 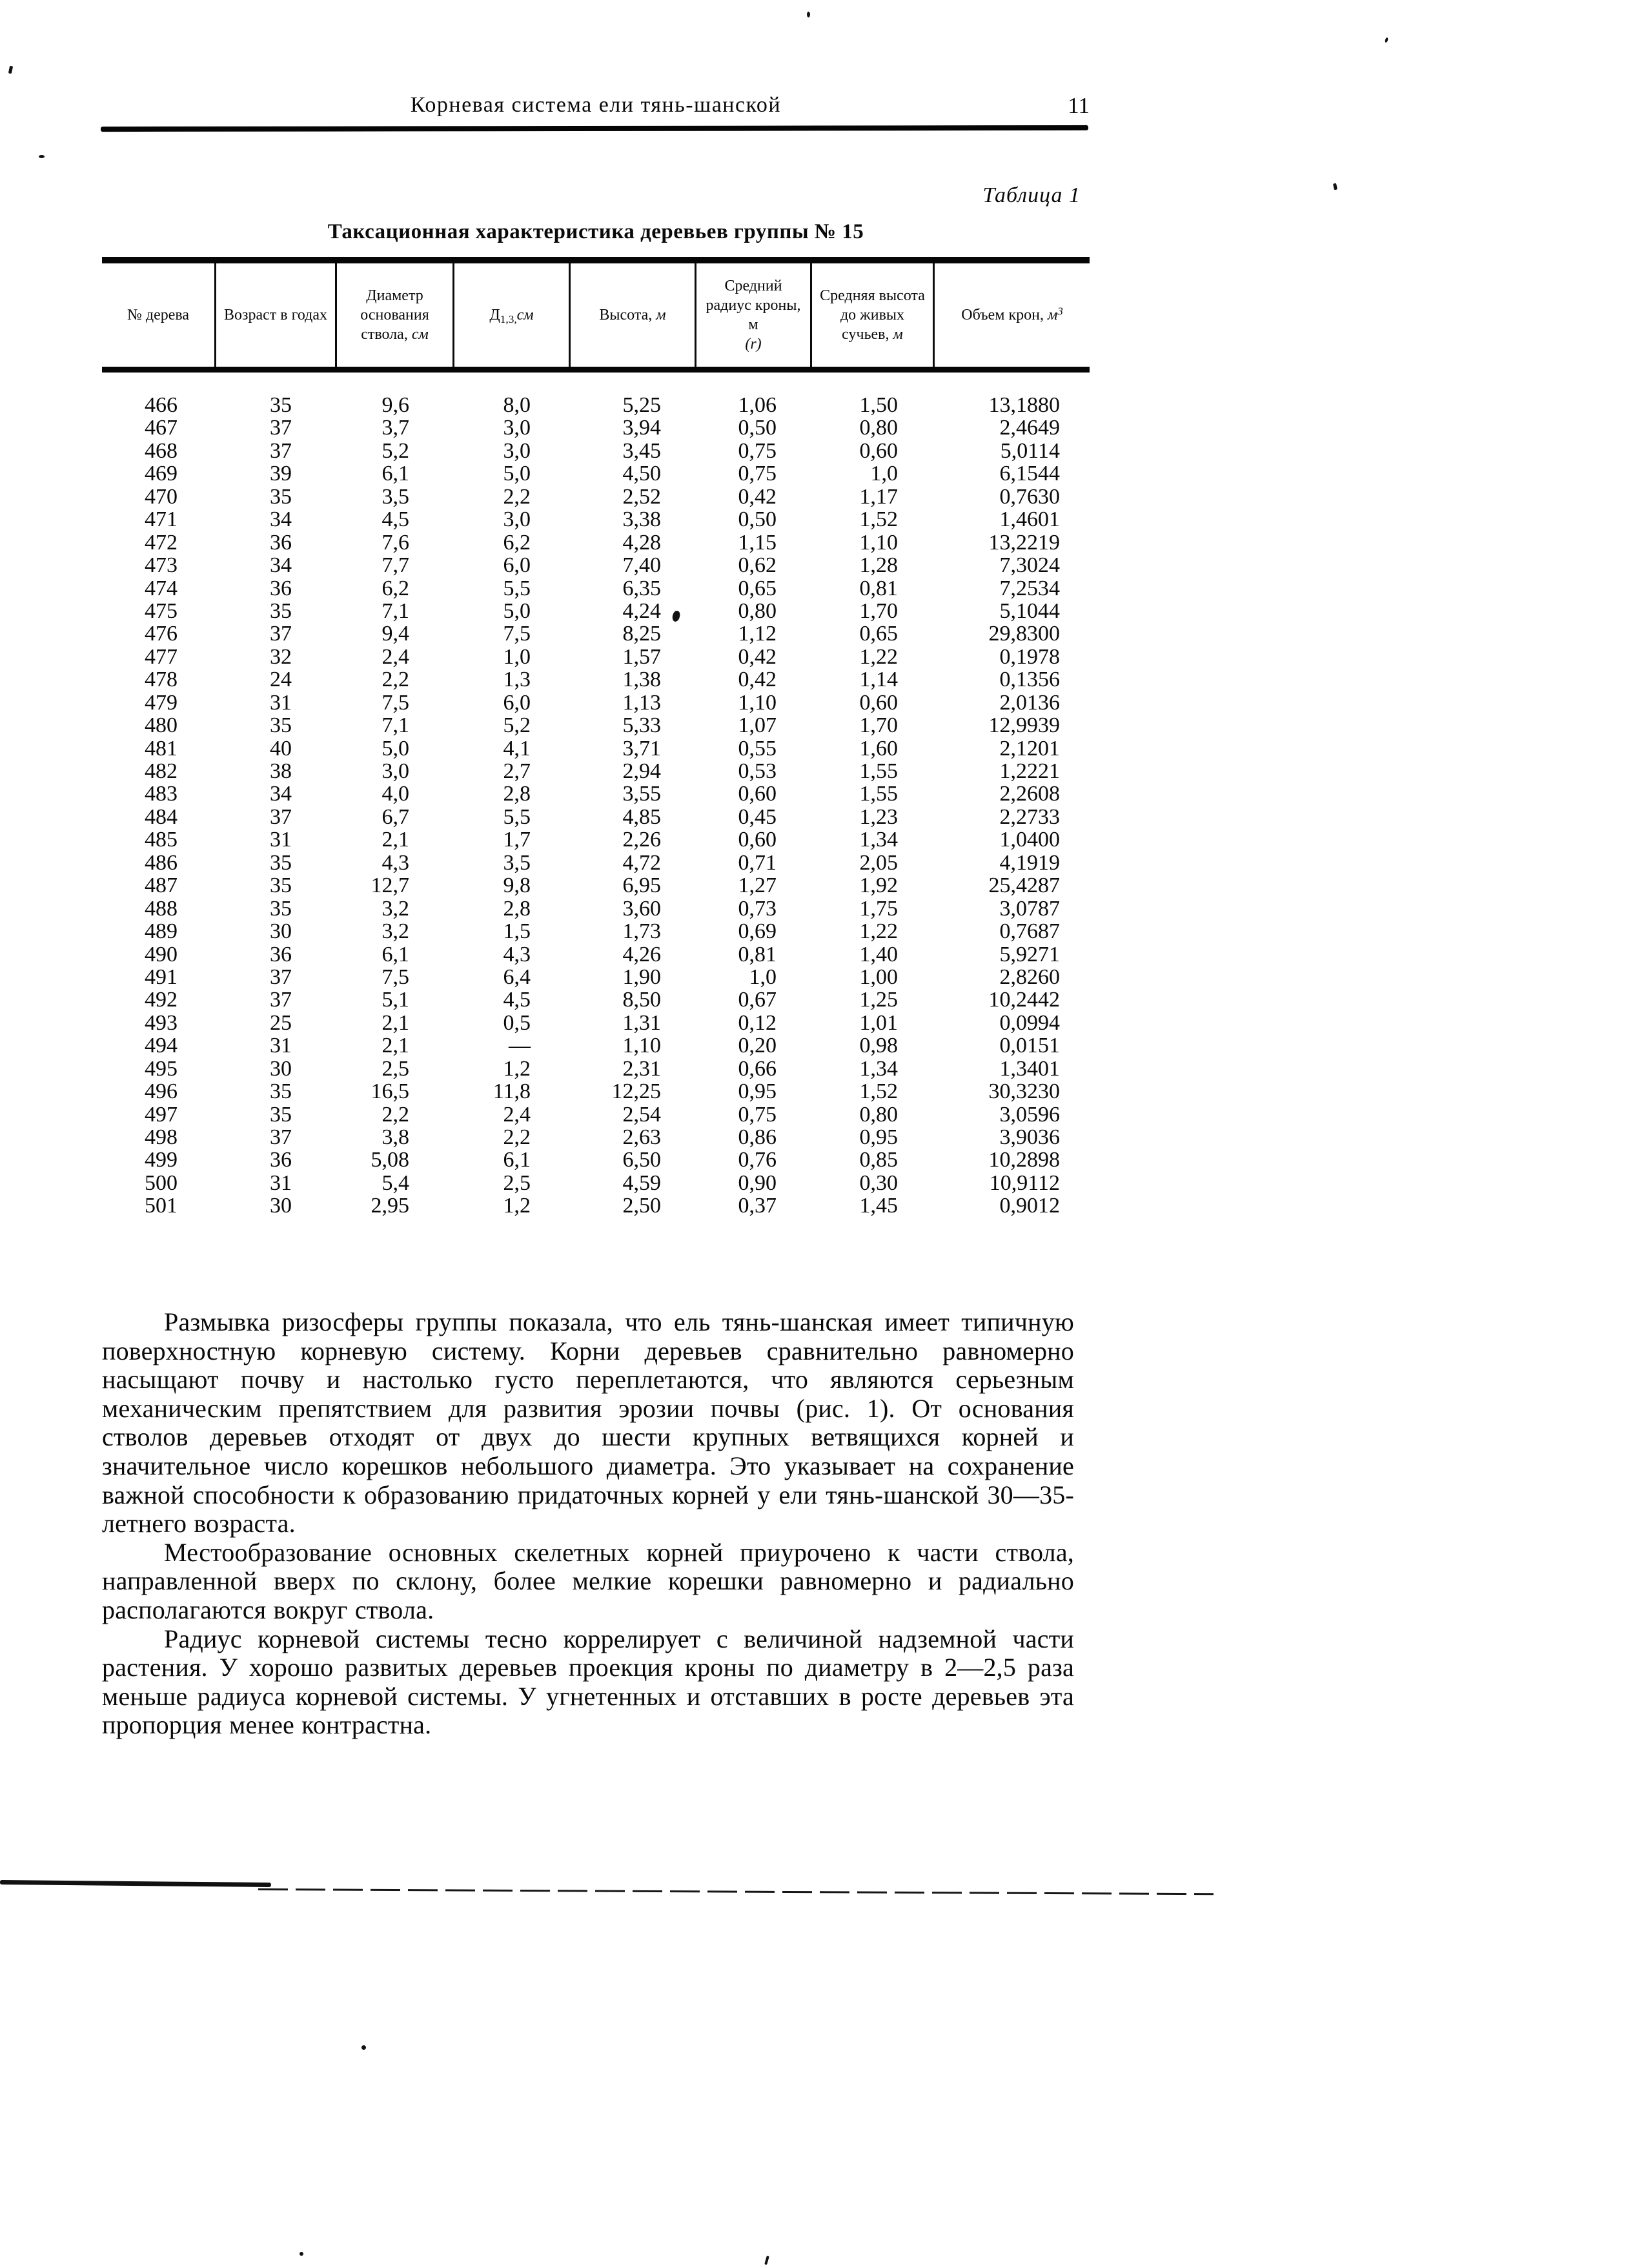 I want to click on table-cell: 0,81, so click(x=879, y=588).